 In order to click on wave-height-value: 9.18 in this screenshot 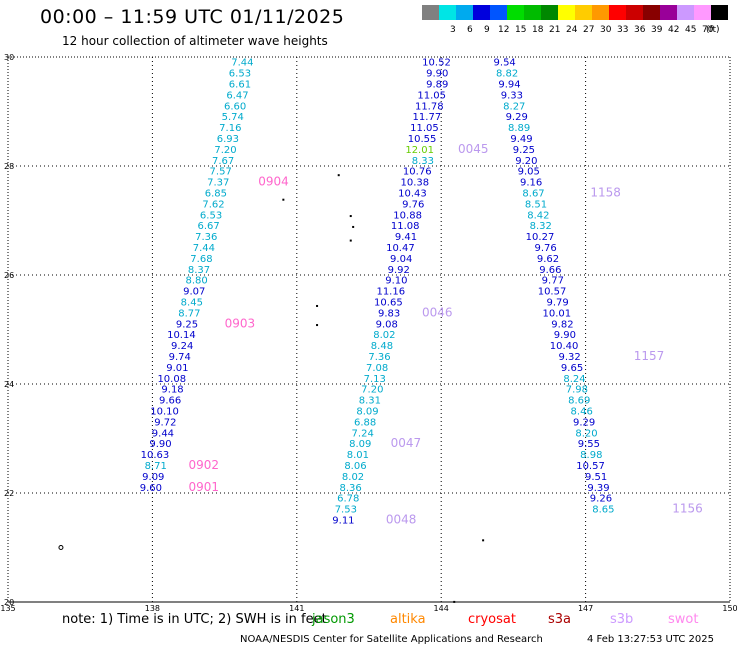, I will do `click(172, 390)`.